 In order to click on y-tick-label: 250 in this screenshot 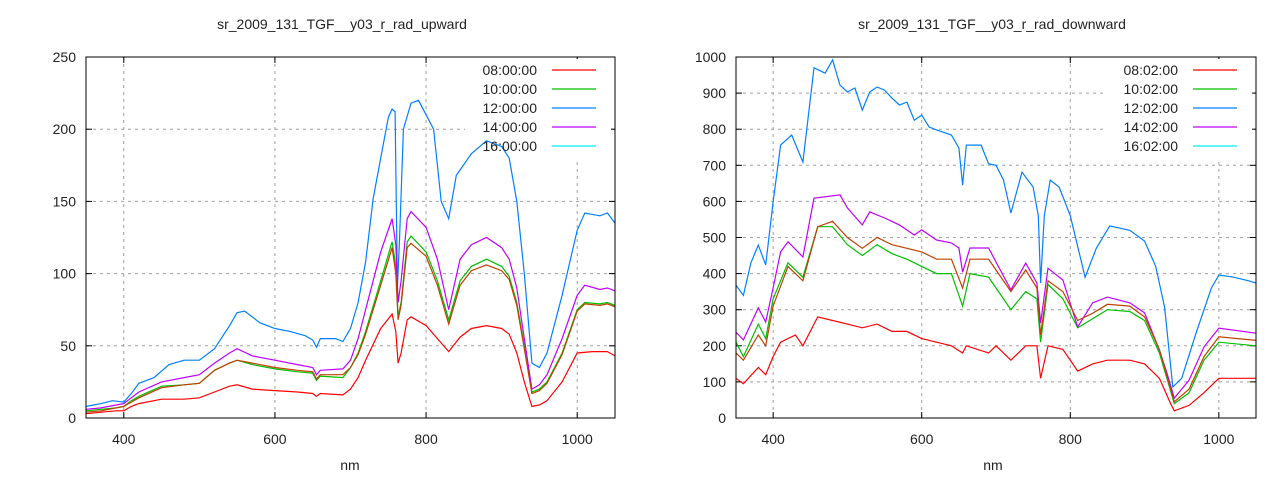, I will do `click(65, 57)`.